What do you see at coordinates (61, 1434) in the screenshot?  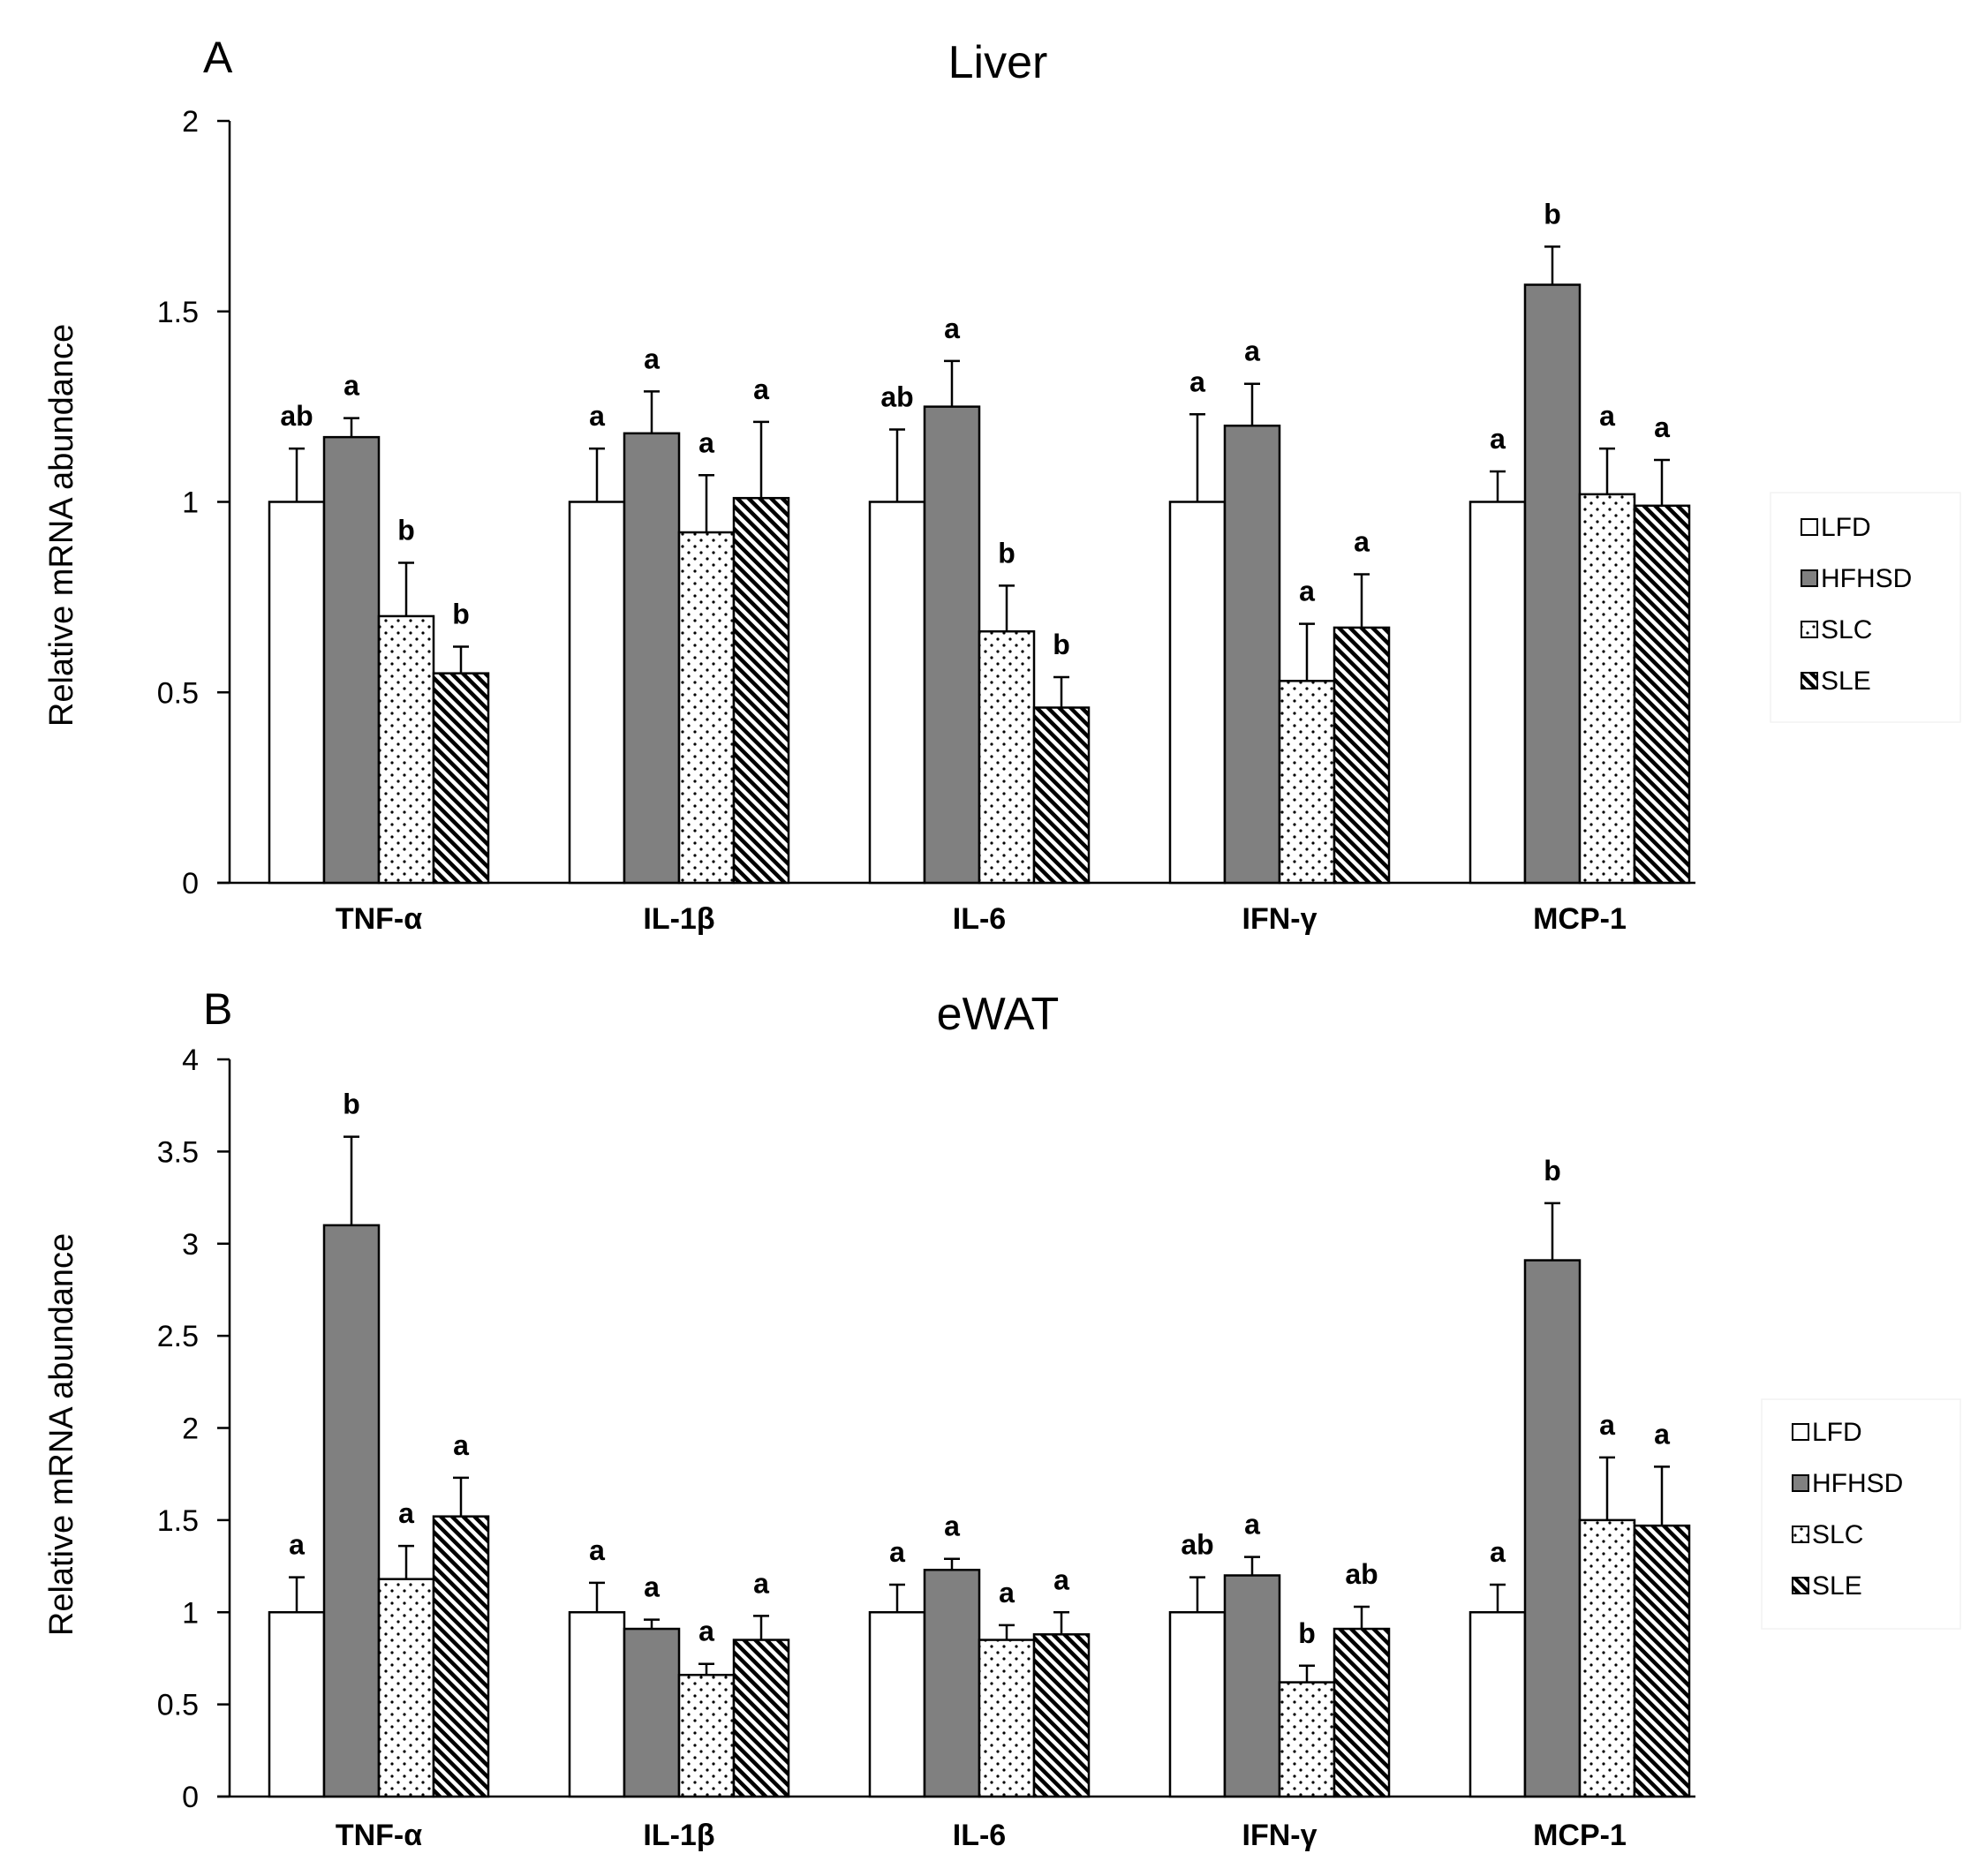 I see `panel-b-y-axis-label: Relative mRNA abundance` at bounding box center [61, 1434].